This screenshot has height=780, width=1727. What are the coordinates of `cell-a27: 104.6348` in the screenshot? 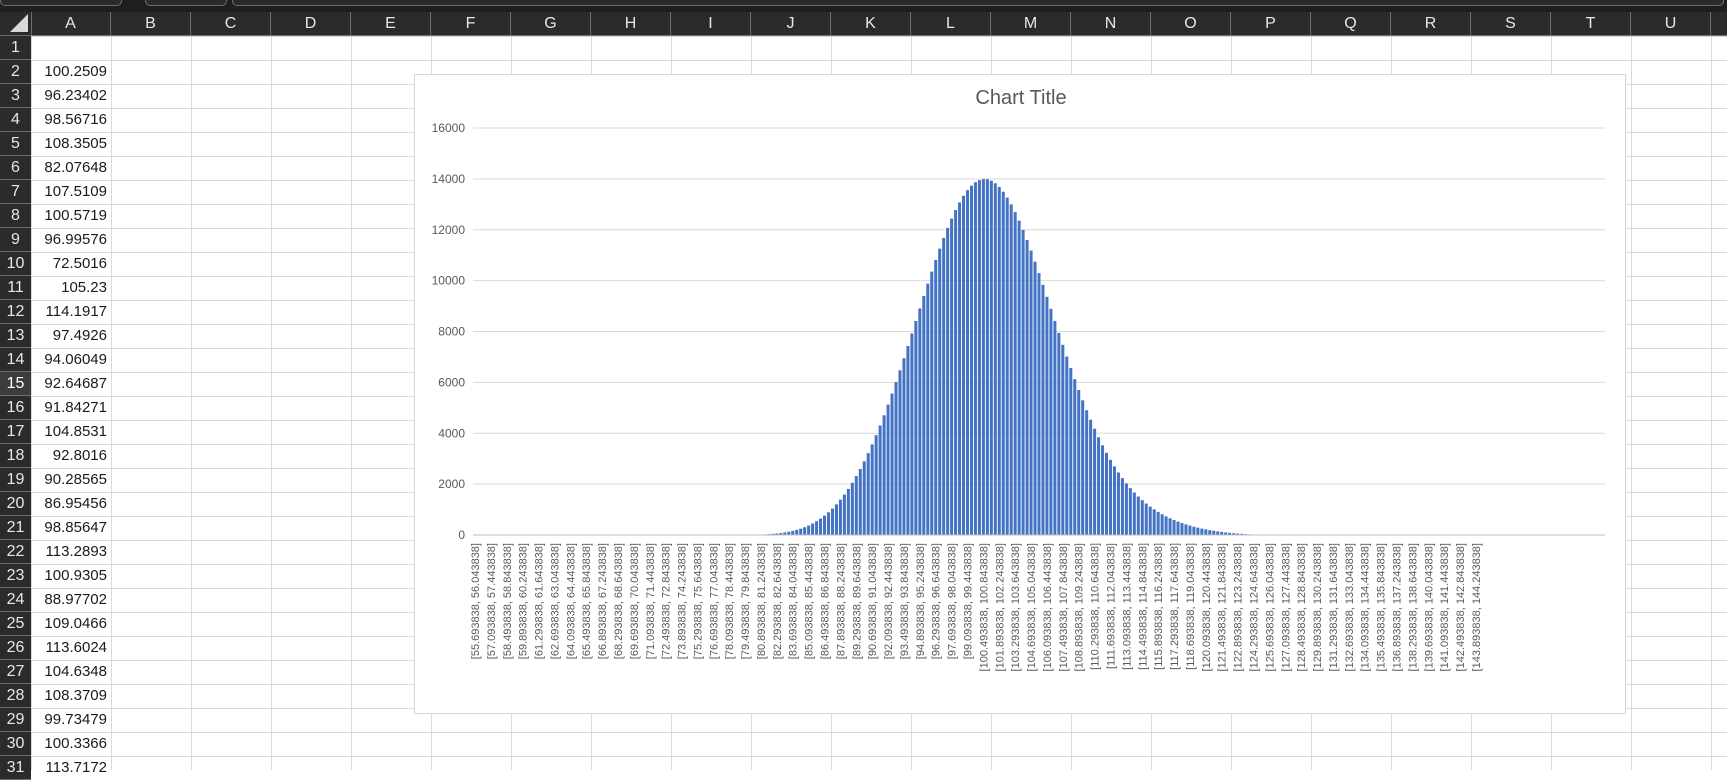 It's located at (71, 672).